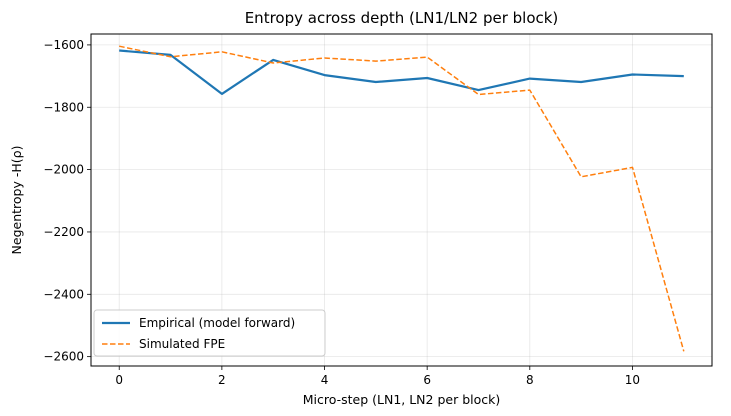 This screenshot has height=416, width=731. Describe the element at coordinates (63, 294) in the screenshot. I see `y-tick-label: −2400` at that location.